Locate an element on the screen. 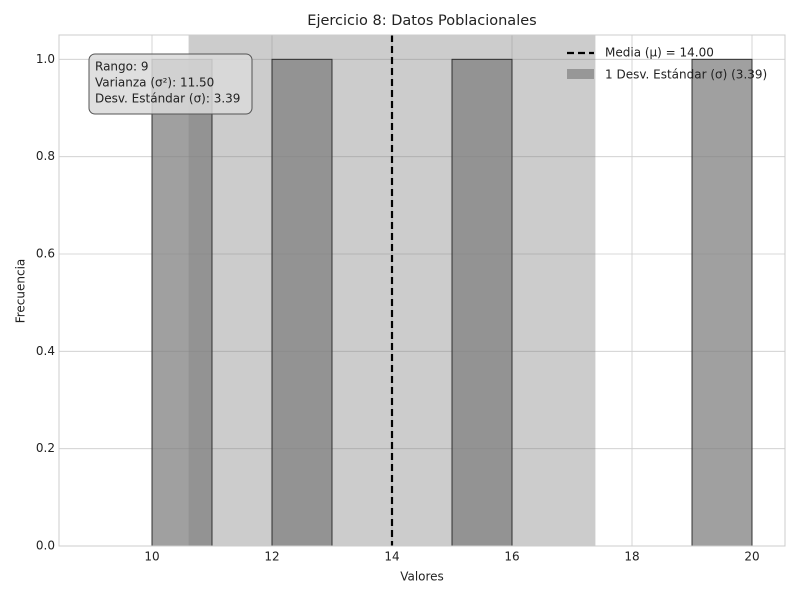 The image size is (800, 600). chart-title: Ejercicio 8: Datos Poblacionales is located at coordinates (421, 21).